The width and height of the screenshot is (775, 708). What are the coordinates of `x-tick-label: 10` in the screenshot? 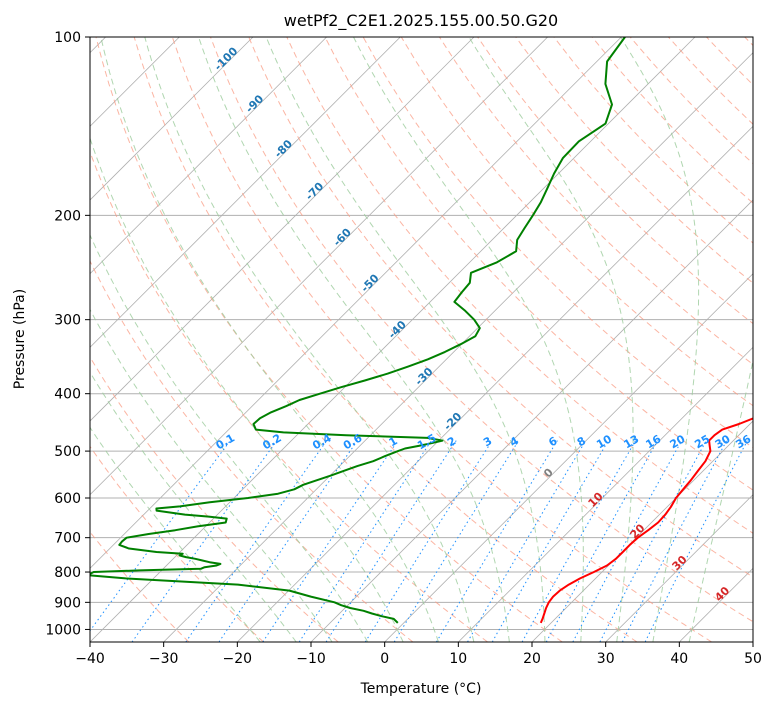 It's located at (458, 659).